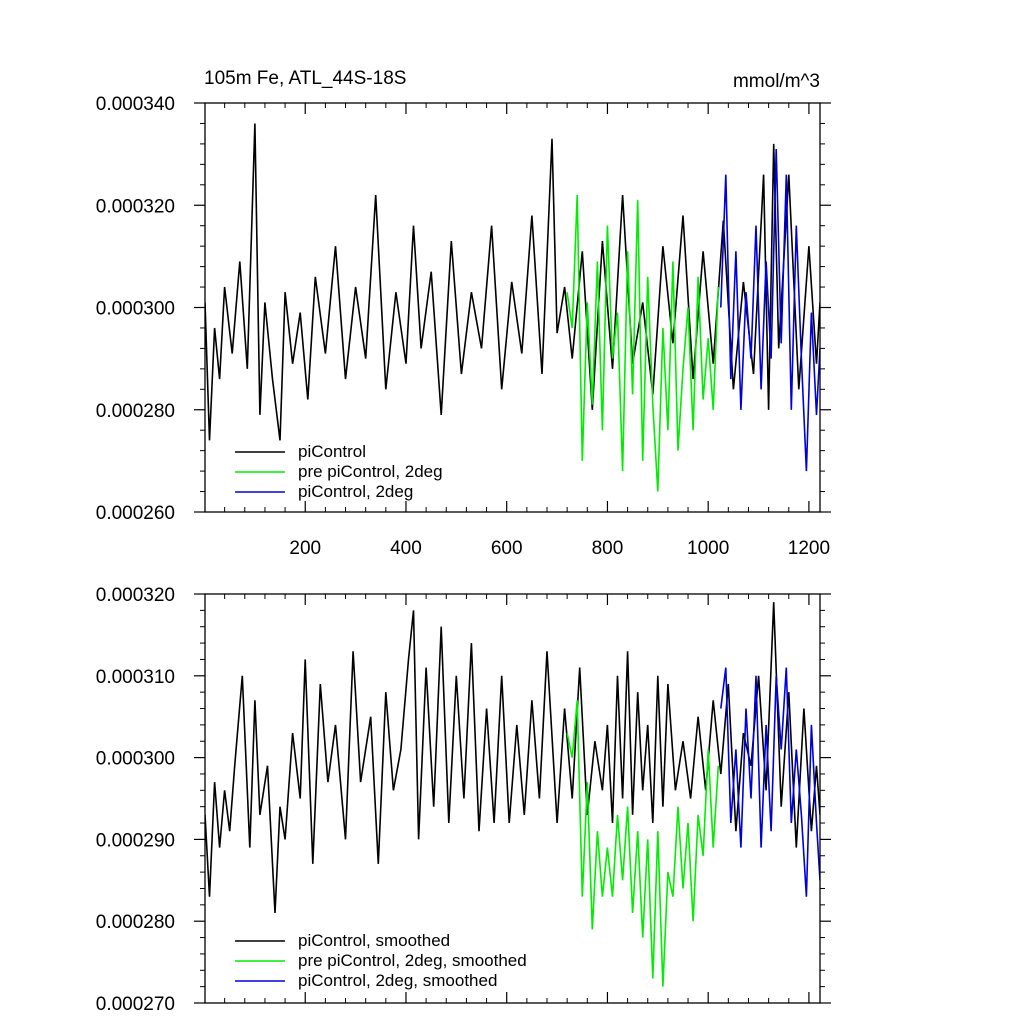 Image resolution: width=1024 pixels, height=1024 pixels. What do you see at coordinates (135, 677) in the screenshot?
I see `y-tick-label: 0.000310` at bounding box center [135, 677].